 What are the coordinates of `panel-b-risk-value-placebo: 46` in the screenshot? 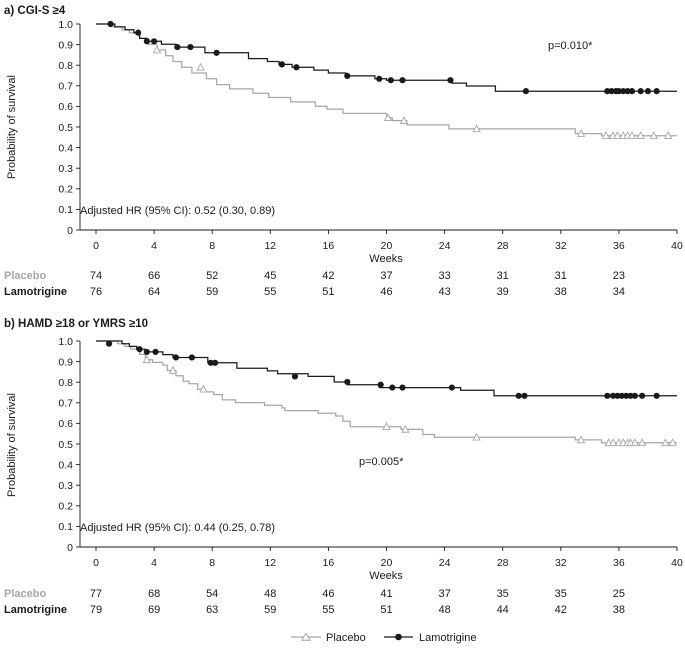 It's located at (328, 594).